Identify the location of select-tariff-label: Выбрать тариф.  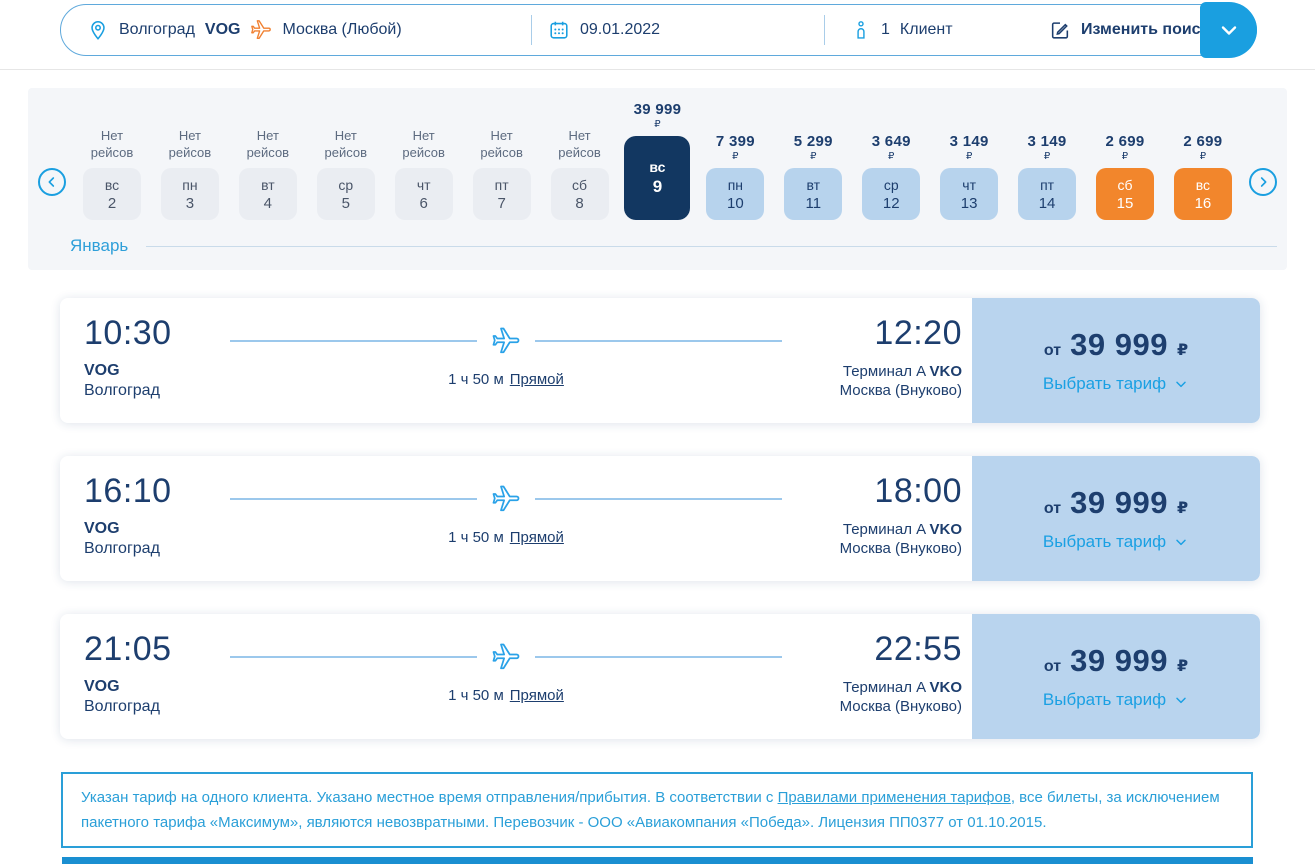
(1104, 541).